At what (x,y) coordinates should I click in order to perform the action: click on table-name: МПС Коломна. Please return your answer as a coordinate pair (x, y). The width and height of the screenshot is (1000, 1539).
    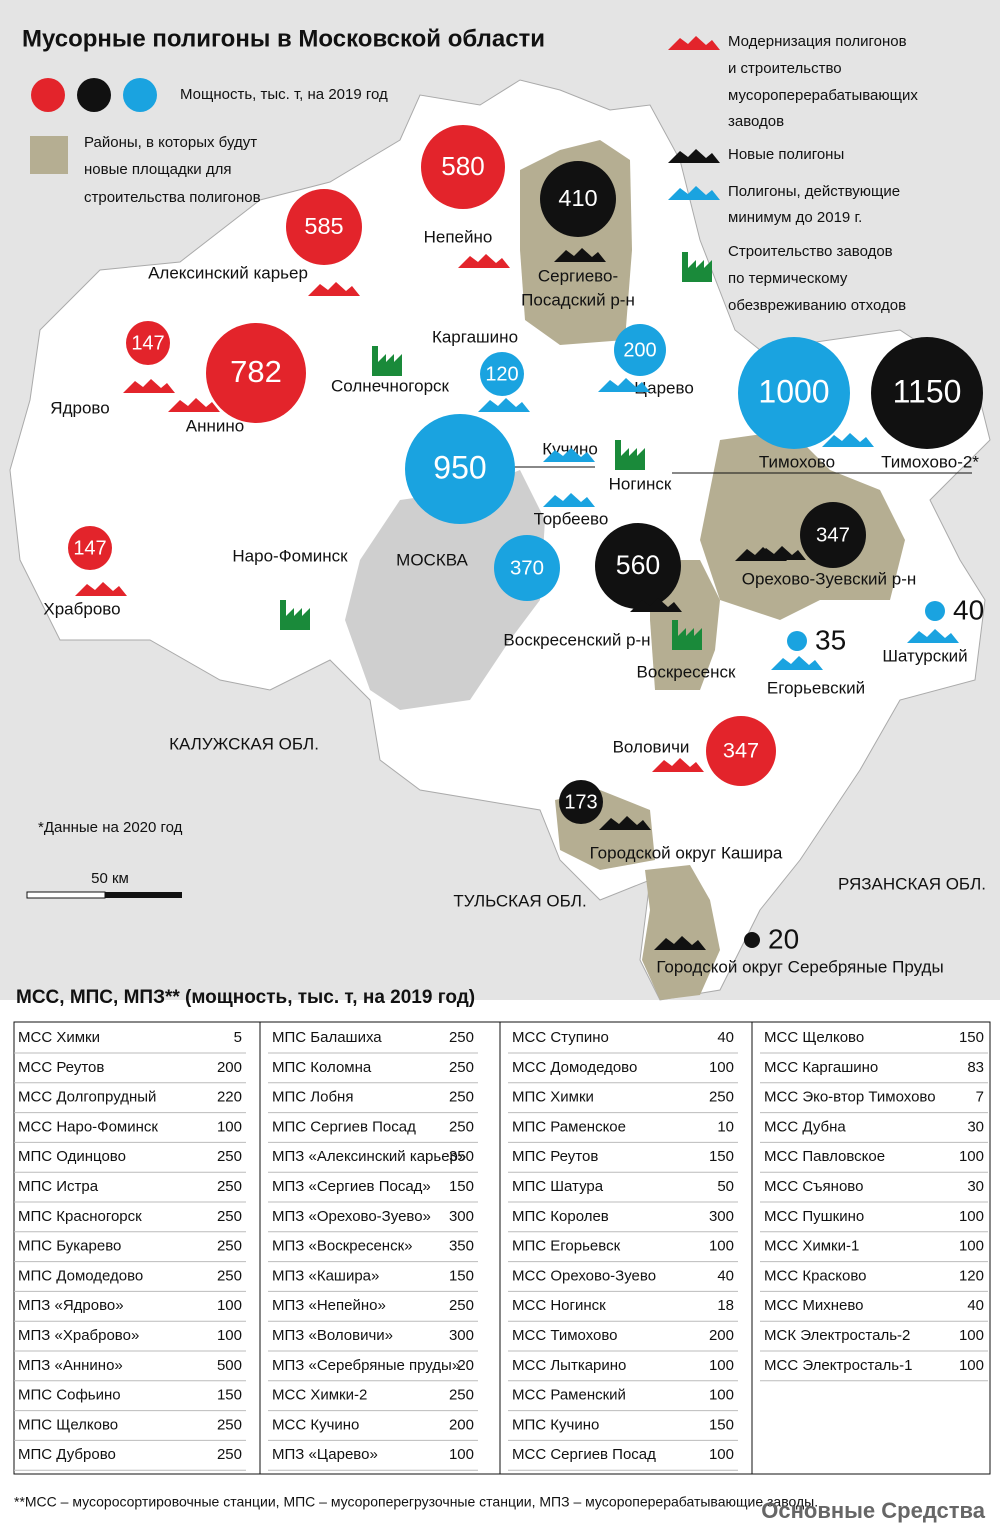
    Looking at the image, I should click on (322, 1067).